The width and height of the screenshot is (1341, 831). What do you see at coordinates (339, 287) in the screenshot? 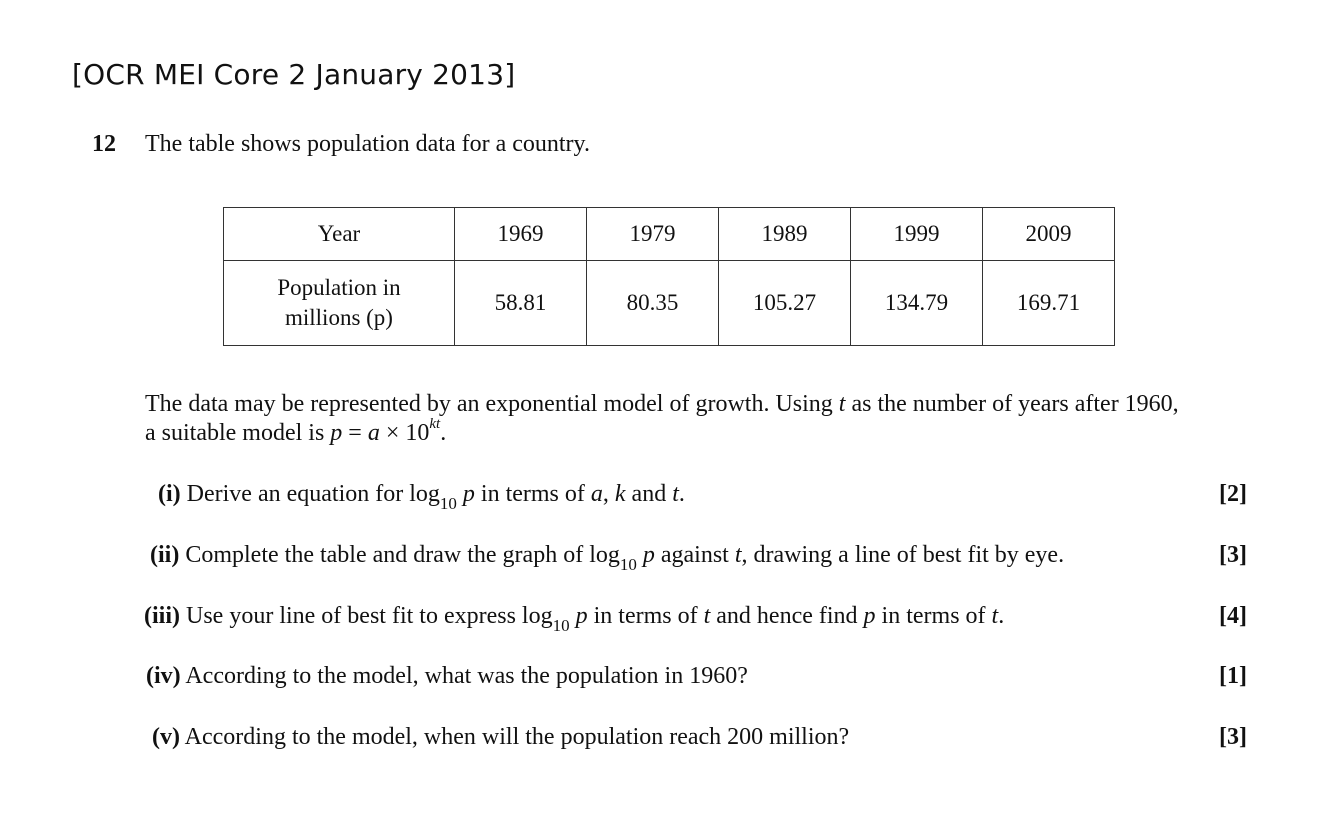
I see `population-header-line1: Population in` at bounding box center [339, 287].